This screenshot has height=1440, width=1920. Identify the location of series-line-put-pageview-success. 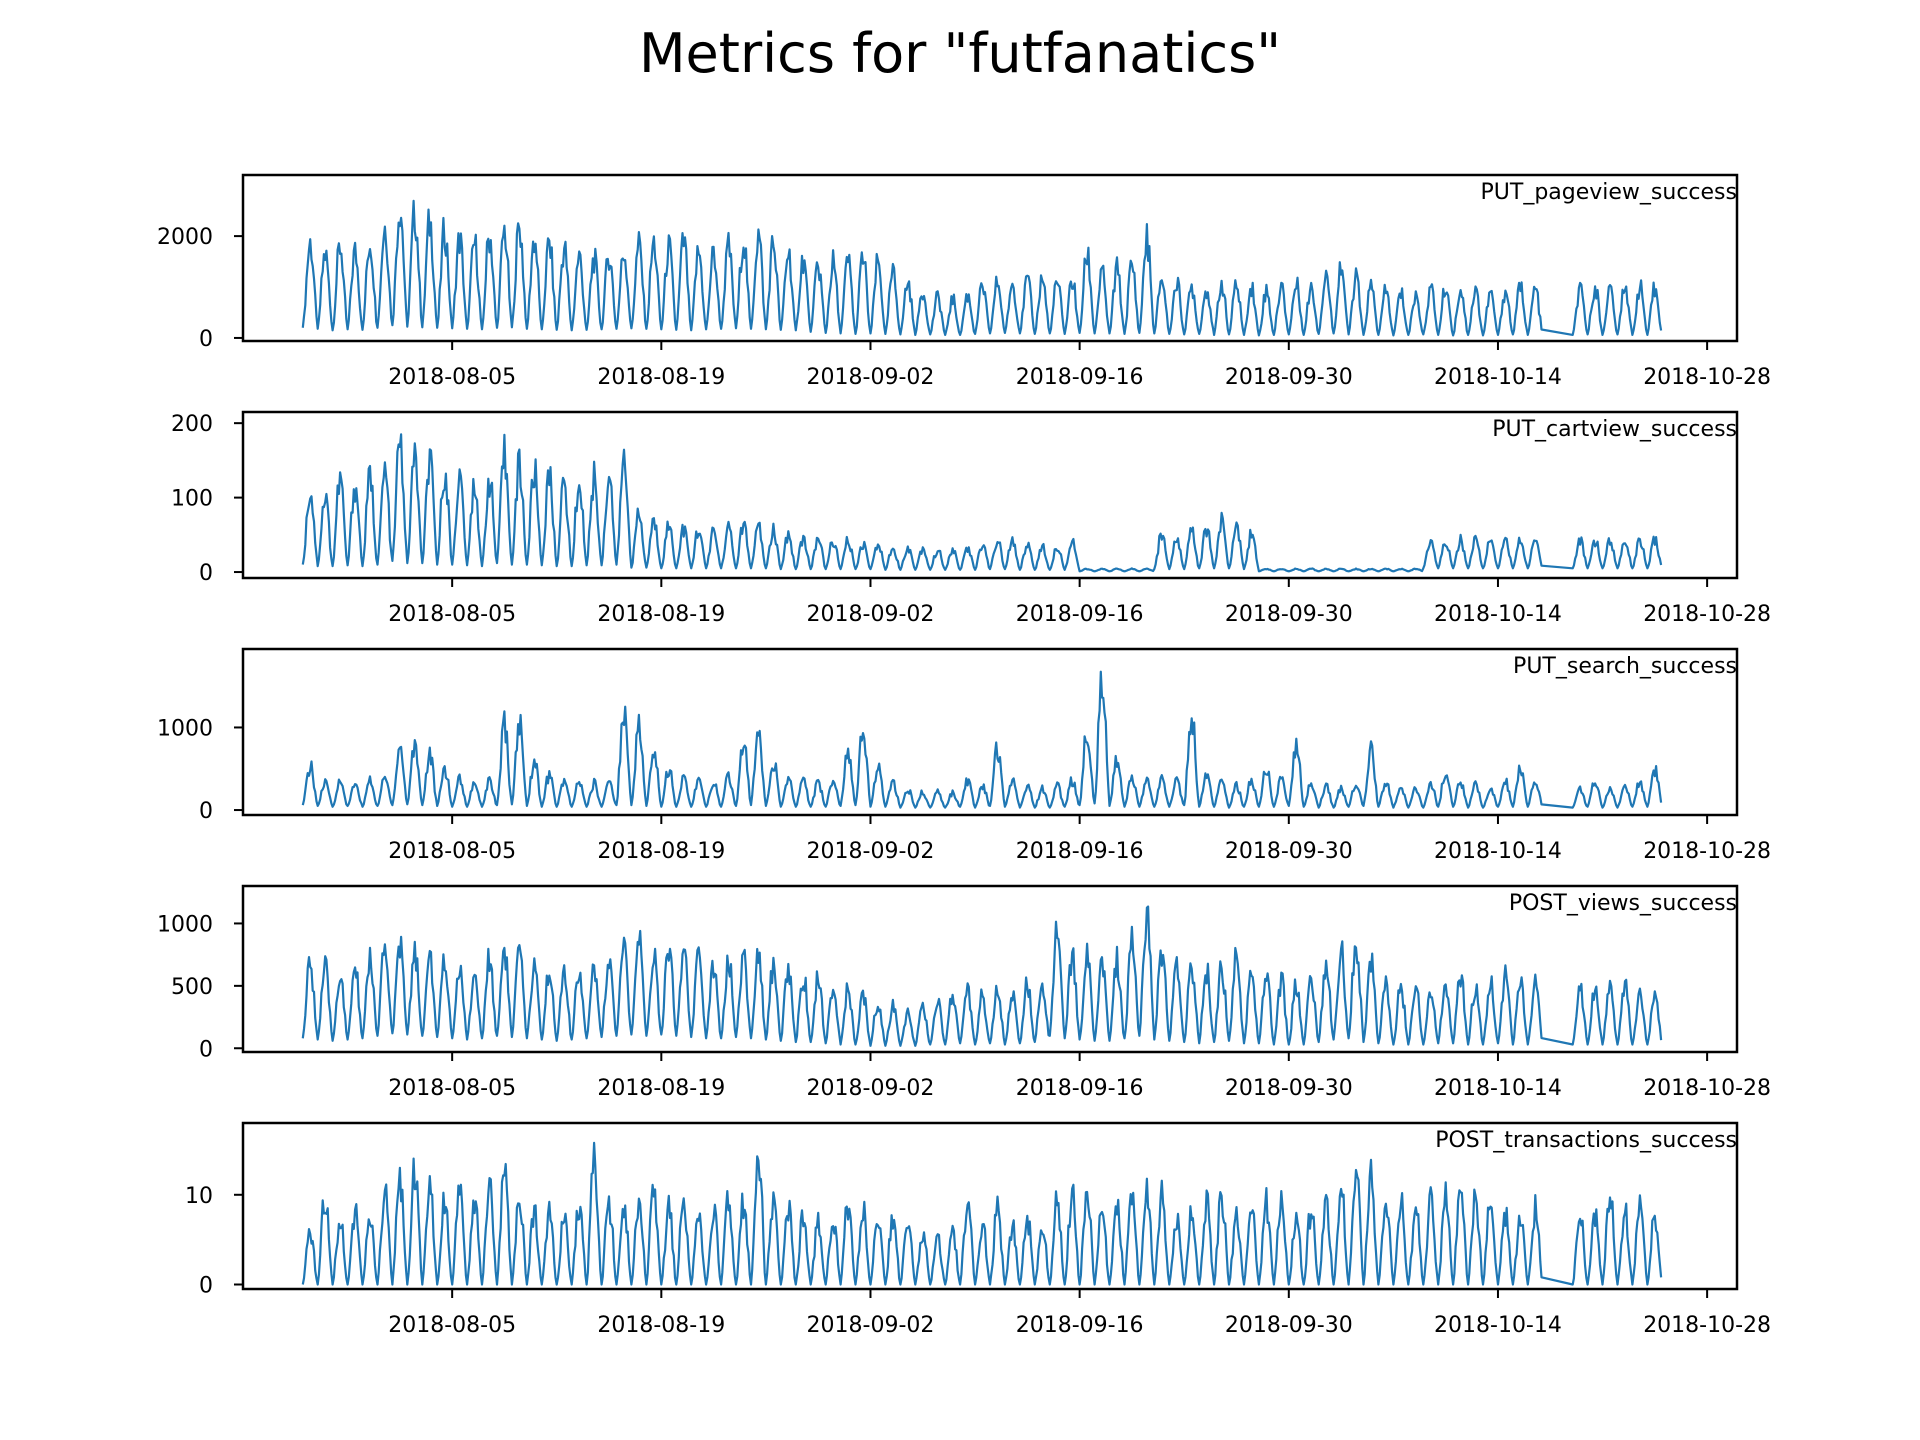
(982, 268).